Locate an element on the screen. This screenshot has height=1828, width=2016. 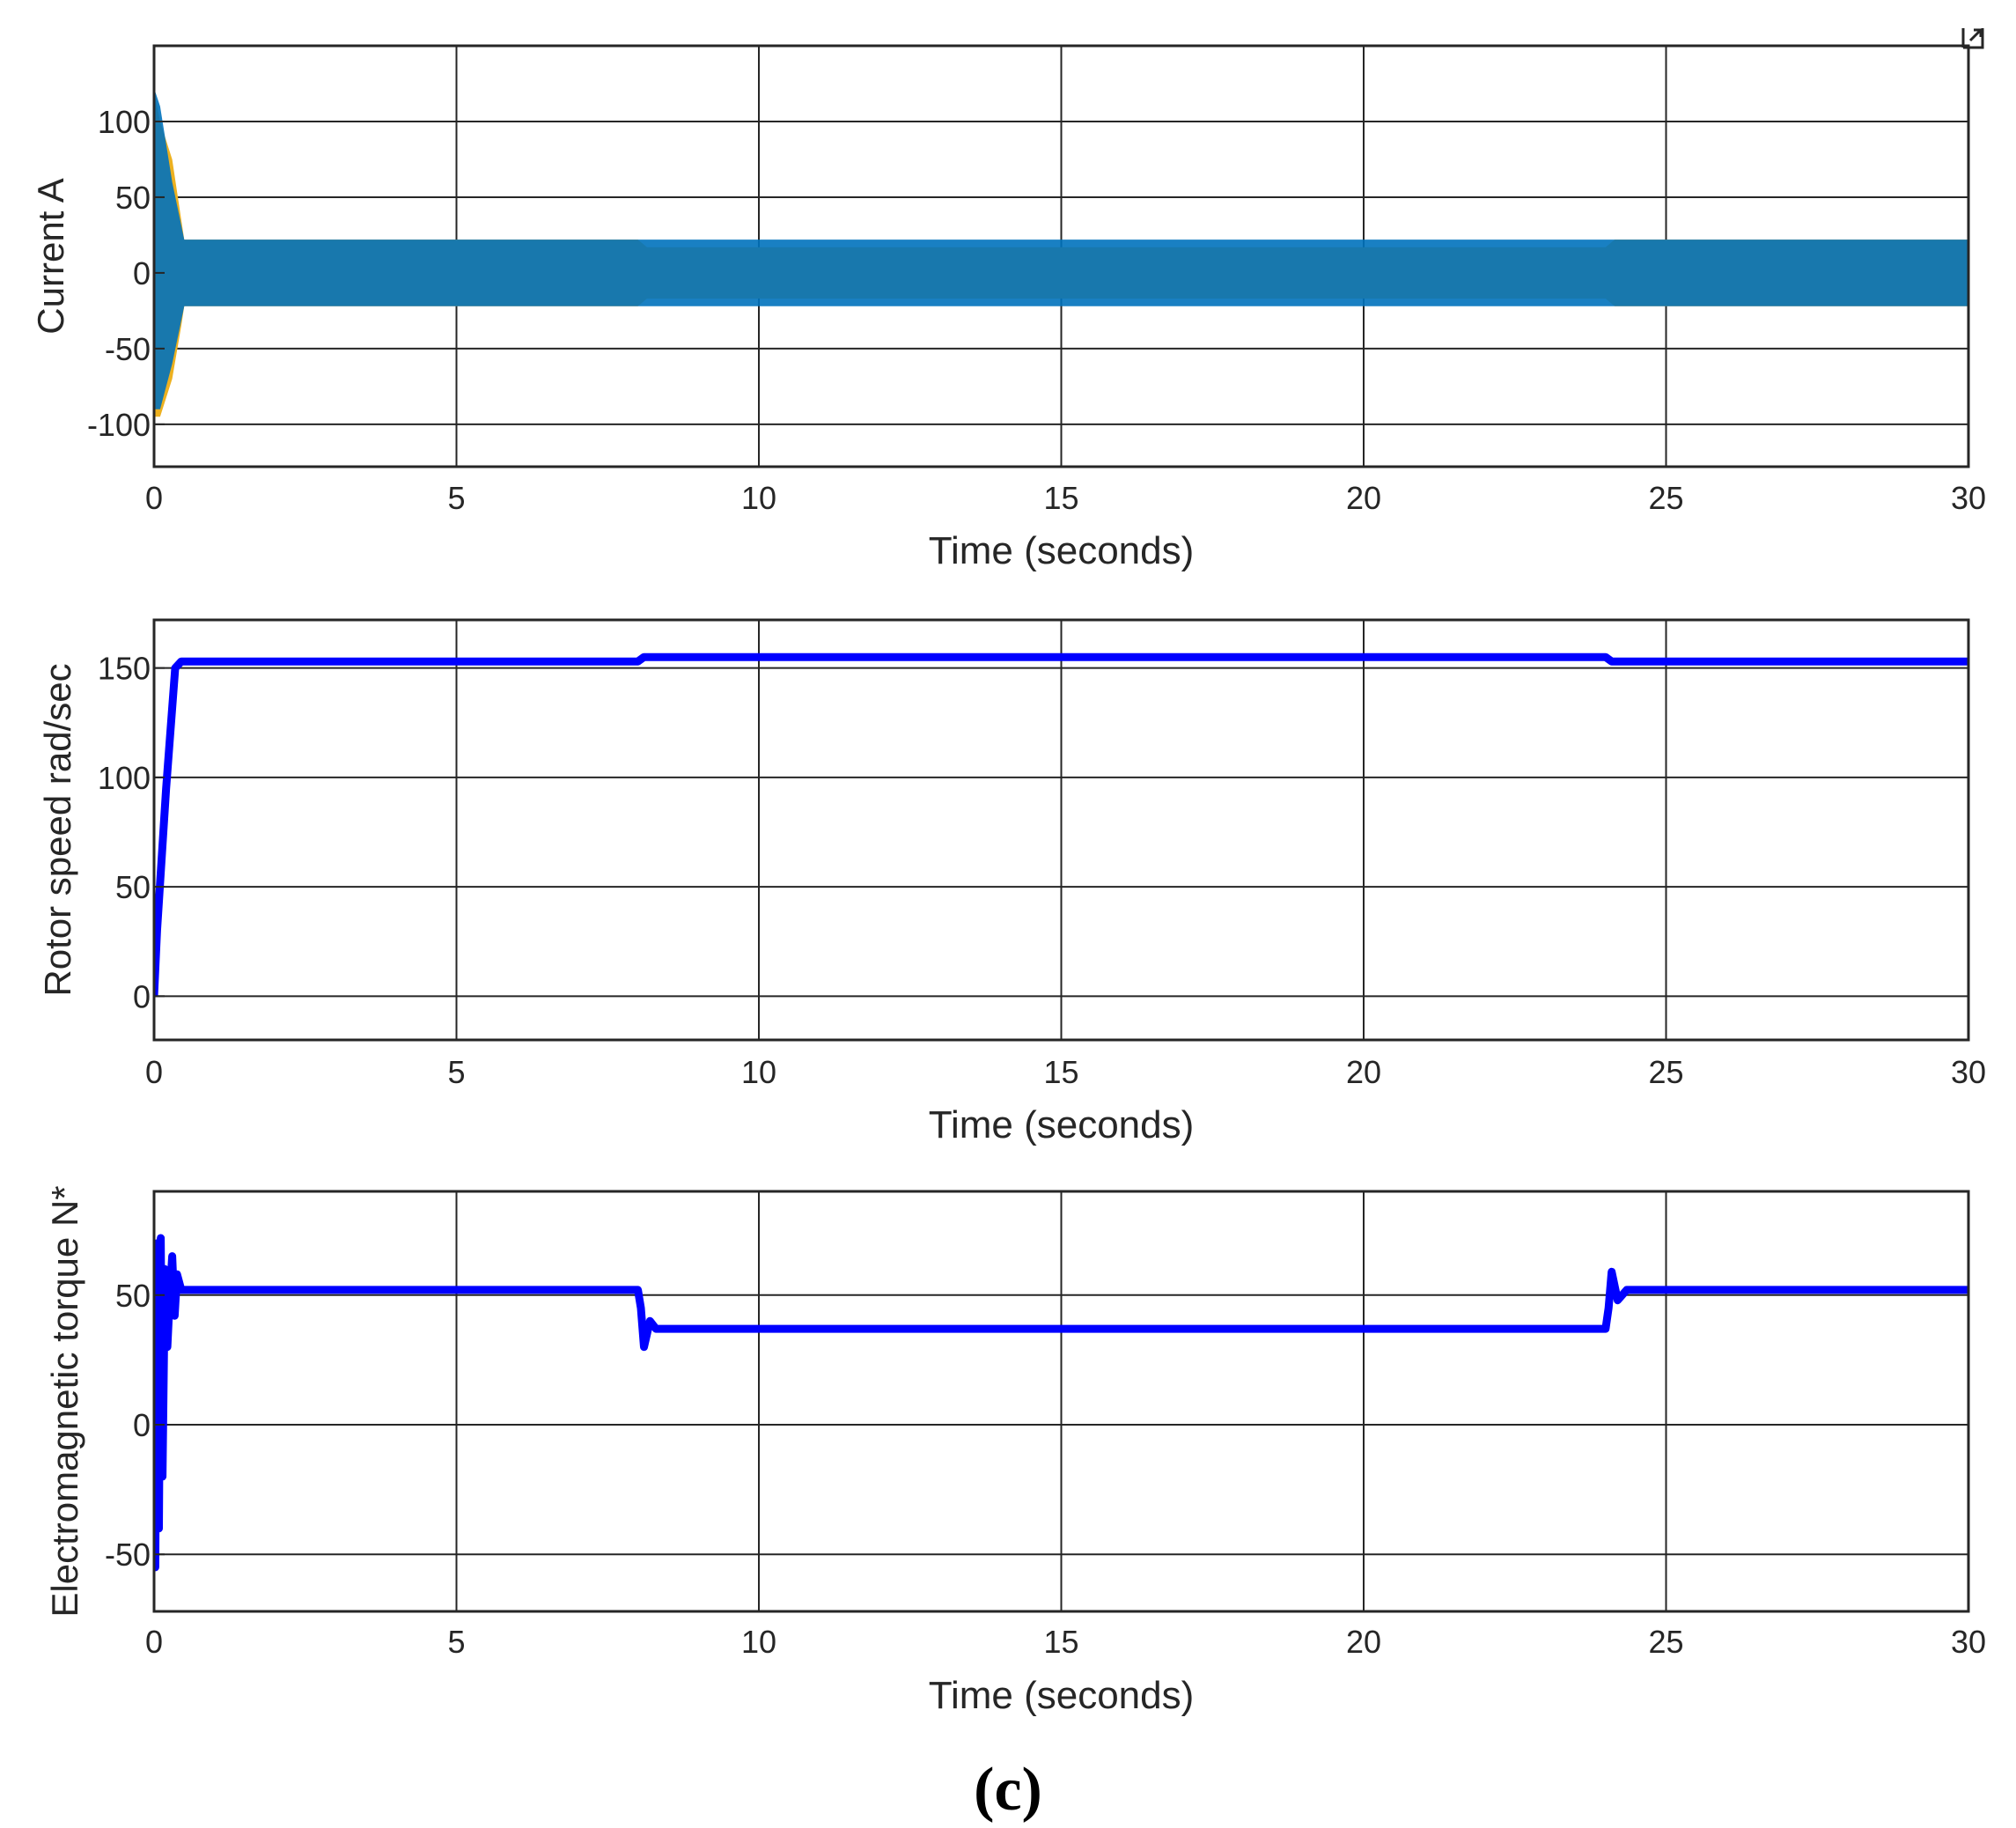
y-axis-label: Electromagnetic torque N* is located at coordinates (64, 1401).